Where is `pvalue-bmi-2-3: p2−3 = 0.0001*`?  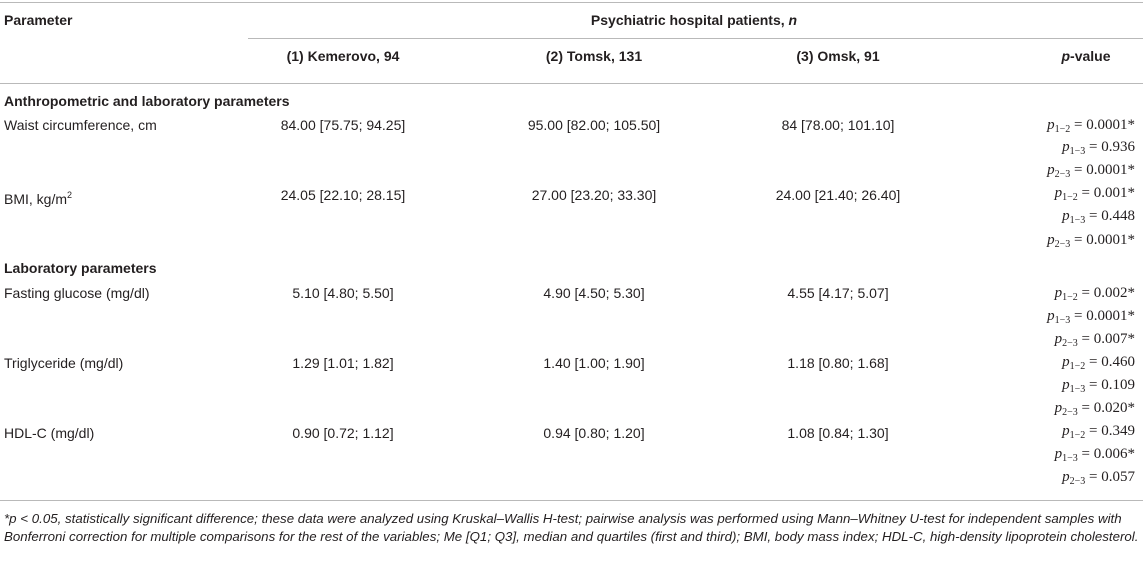
pvalue-bmi-2-3: p2−3 = 0.0001* is located at coordinates (1091, 242).